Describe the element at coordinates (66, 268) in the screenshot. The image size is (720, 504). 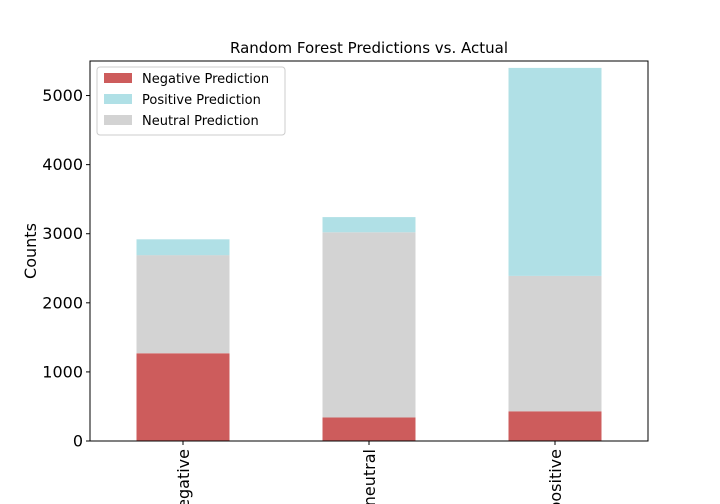
I see `y-axis: 0 1000 2000 3000 4000 5000` at that location.